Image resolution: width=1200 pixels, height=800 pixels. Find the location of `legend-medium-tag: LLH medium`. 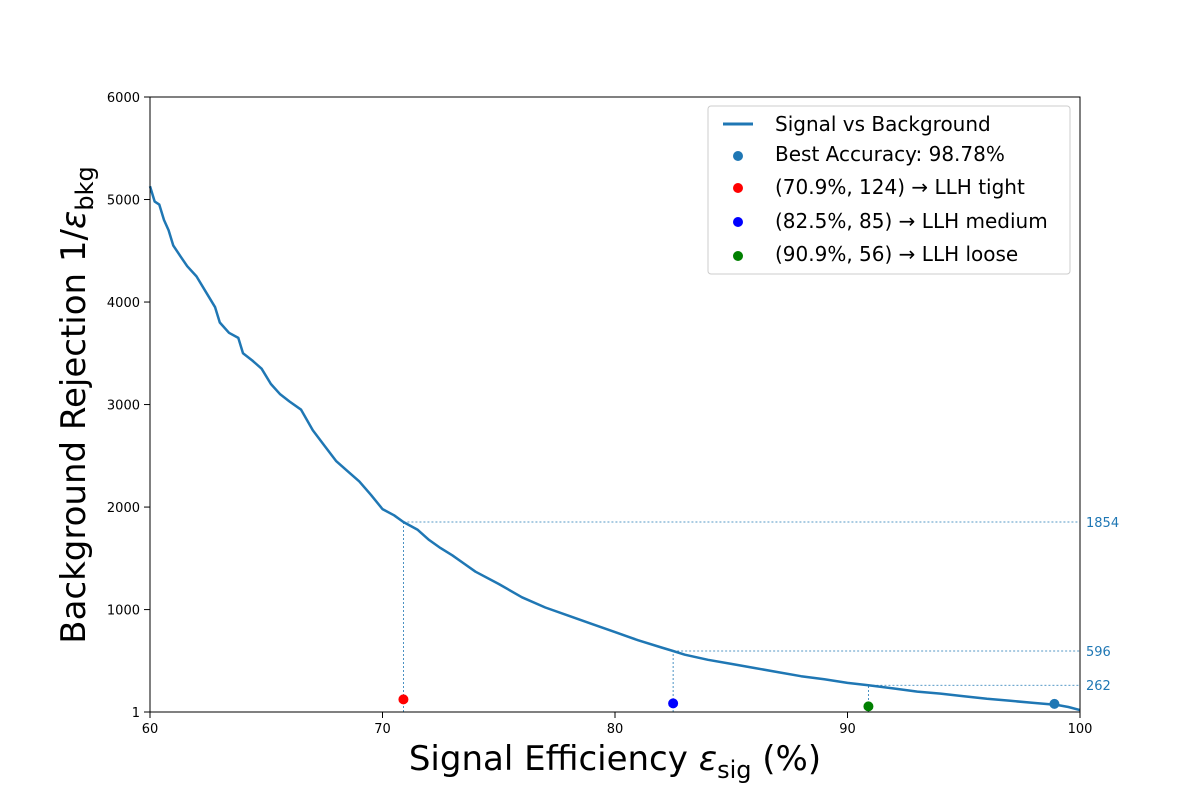

legend-medium-tag: LLH medium is located at coordinates (985, 221).